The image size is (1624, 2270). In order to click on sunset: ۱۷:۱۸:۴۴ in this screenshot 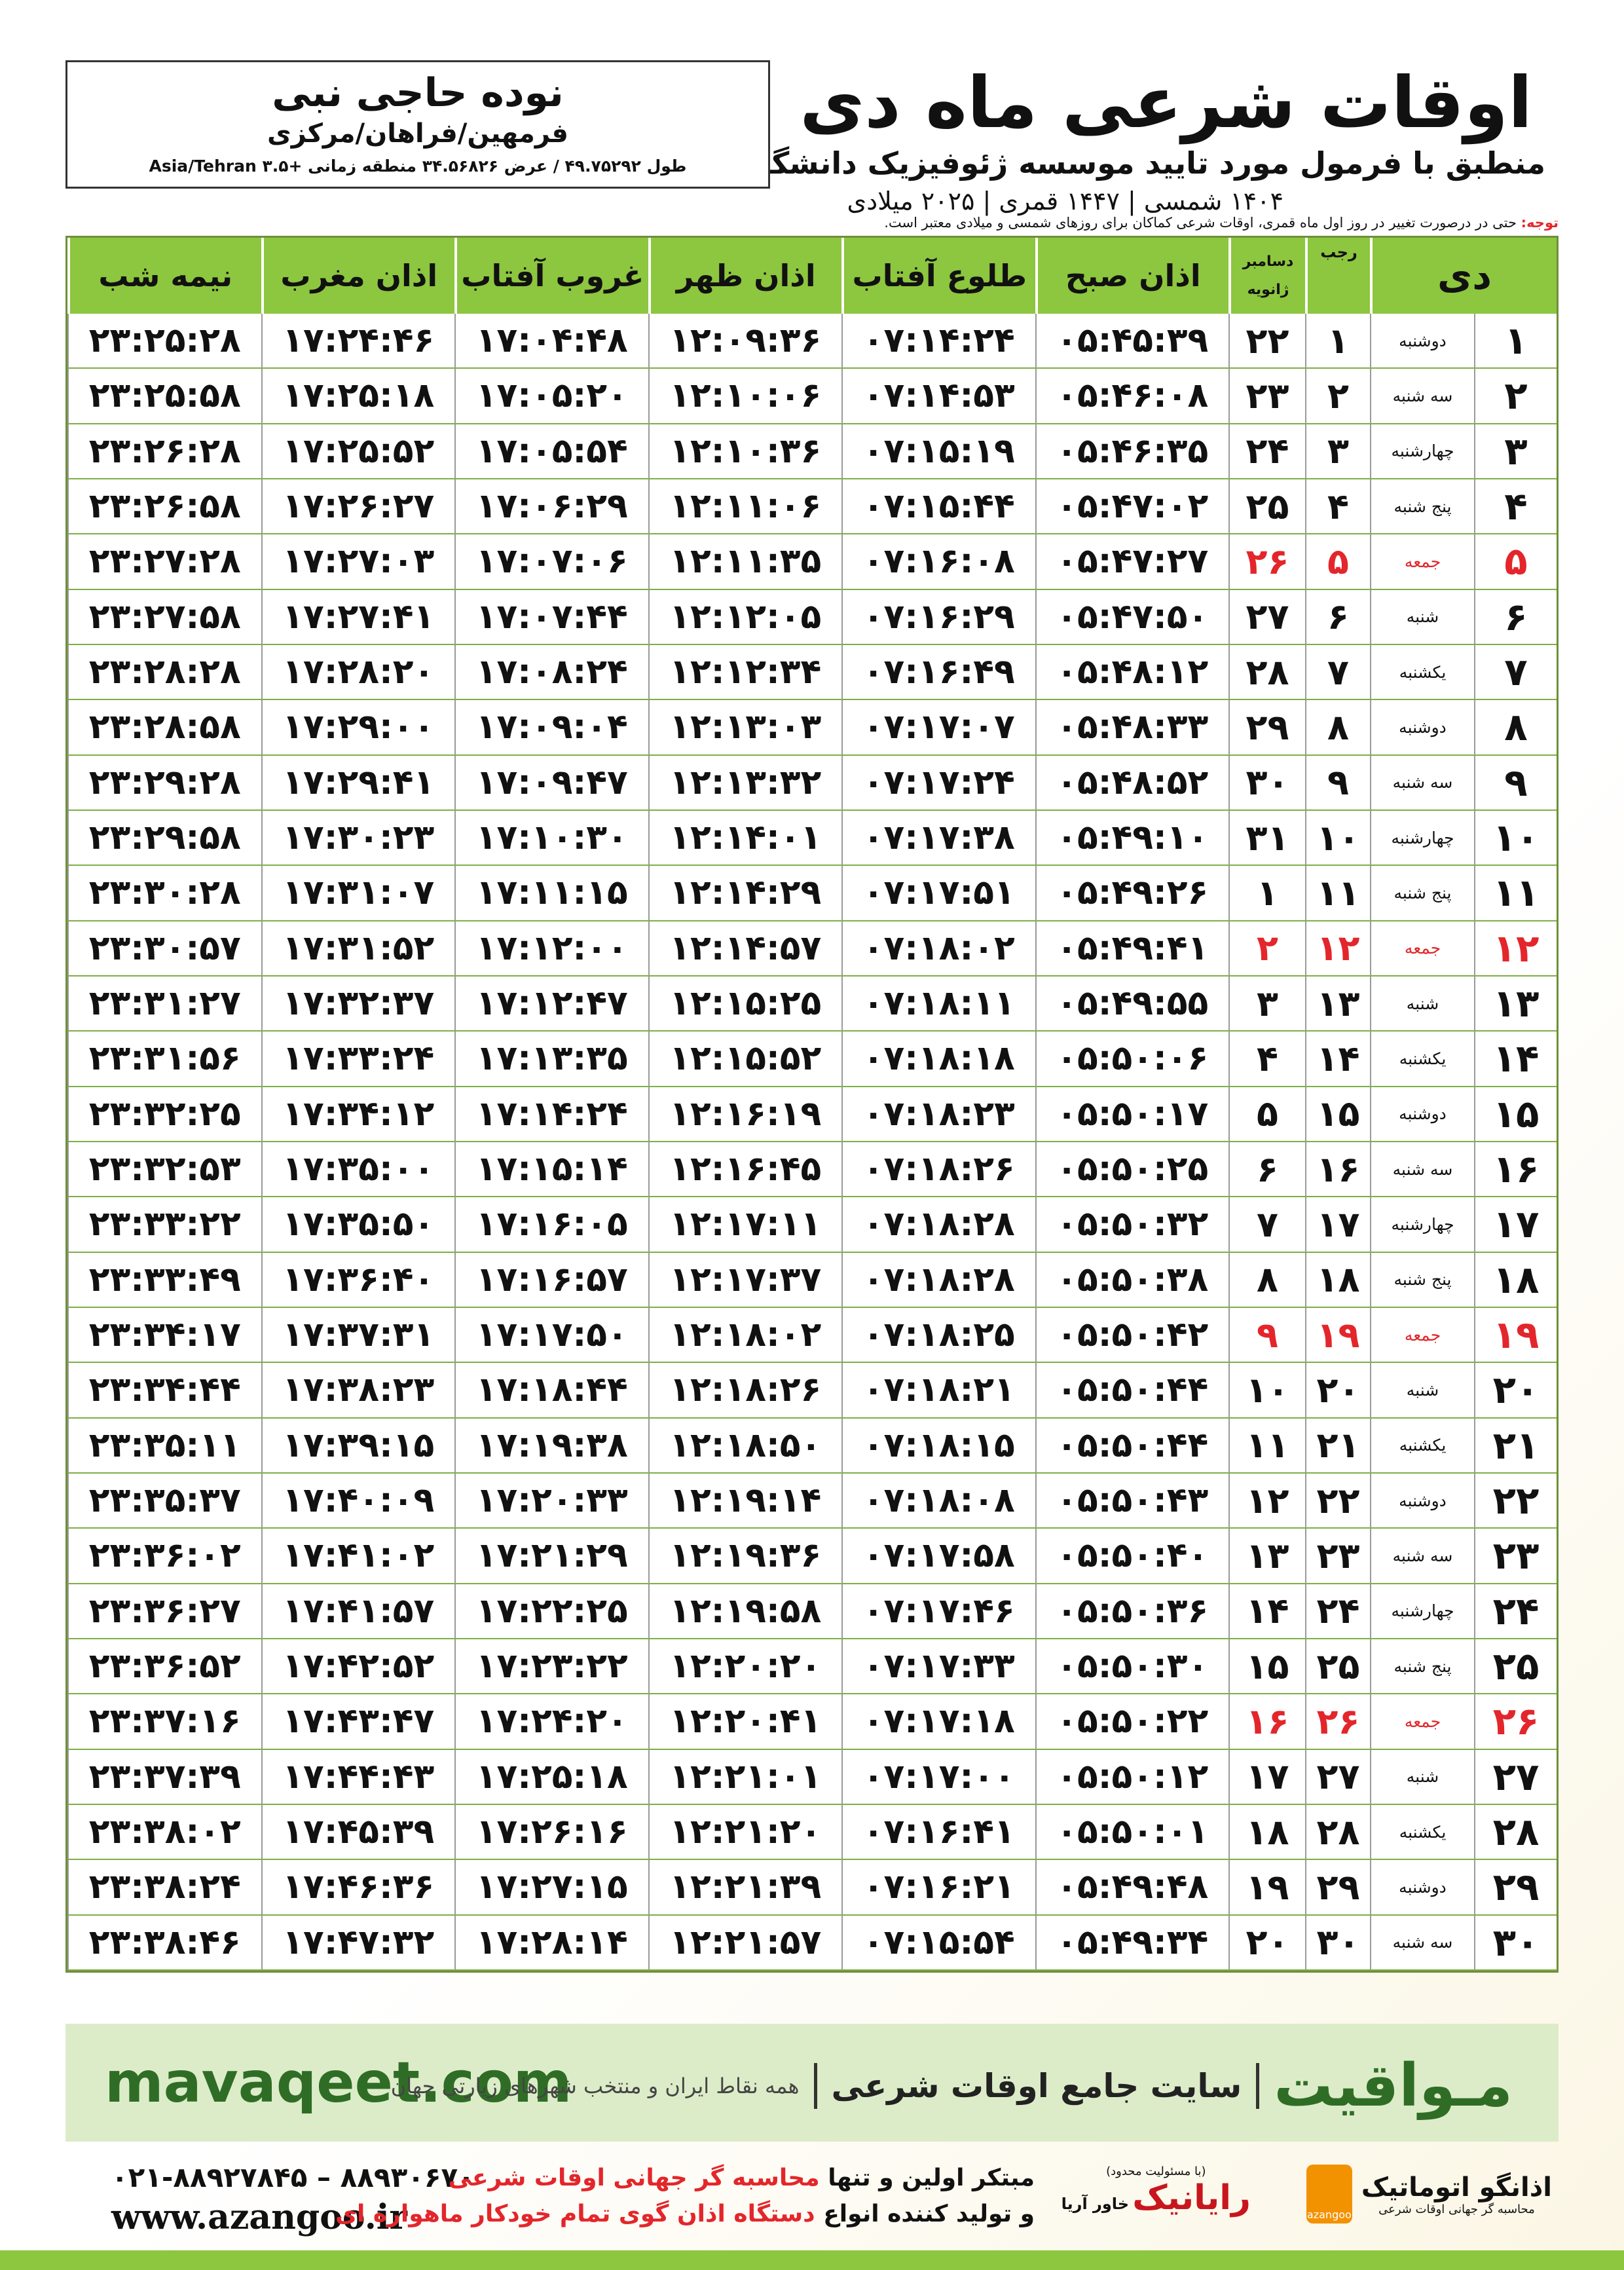, I will do `click(551, 1391)`.